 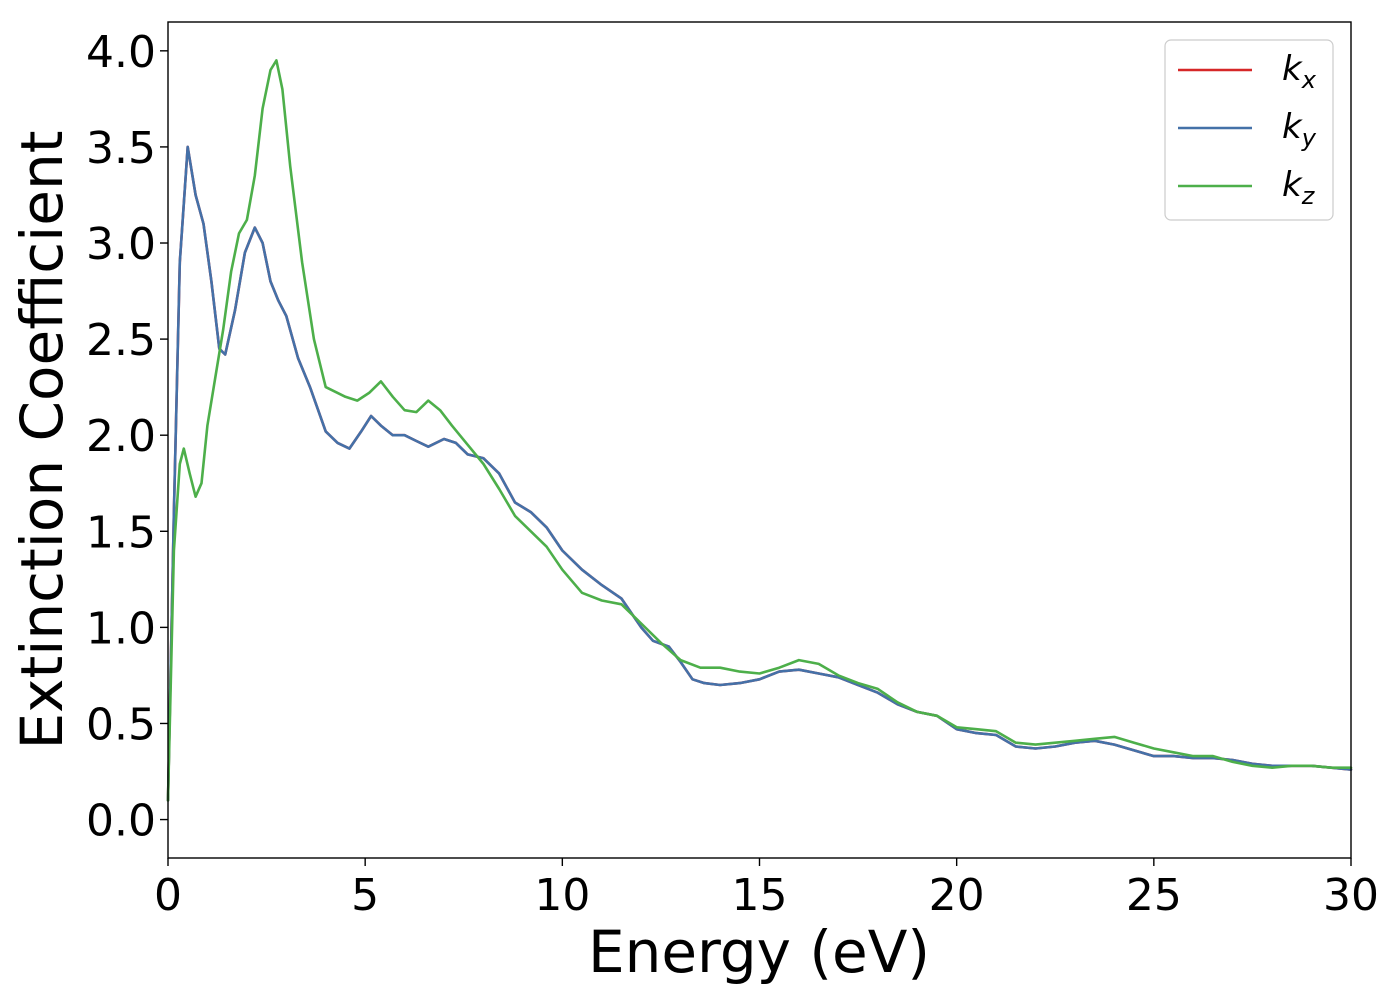 I want to click on y-axis: 0.0 0.5 1.0 1.5 2.0 2.5 3.0 3.5 4.0, so click(x=127, y=437).